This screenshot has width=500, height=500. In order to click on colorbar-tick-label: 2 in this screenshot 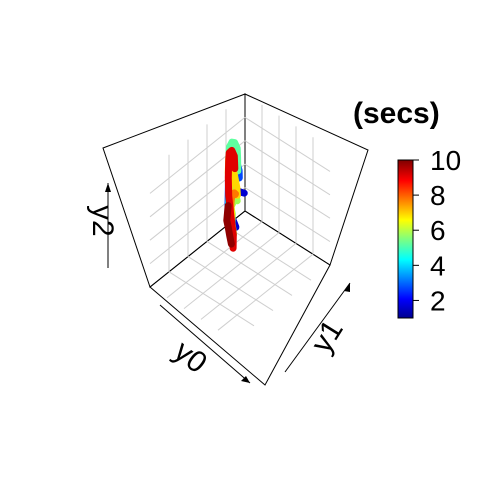, I will do `click(438, 300)`.